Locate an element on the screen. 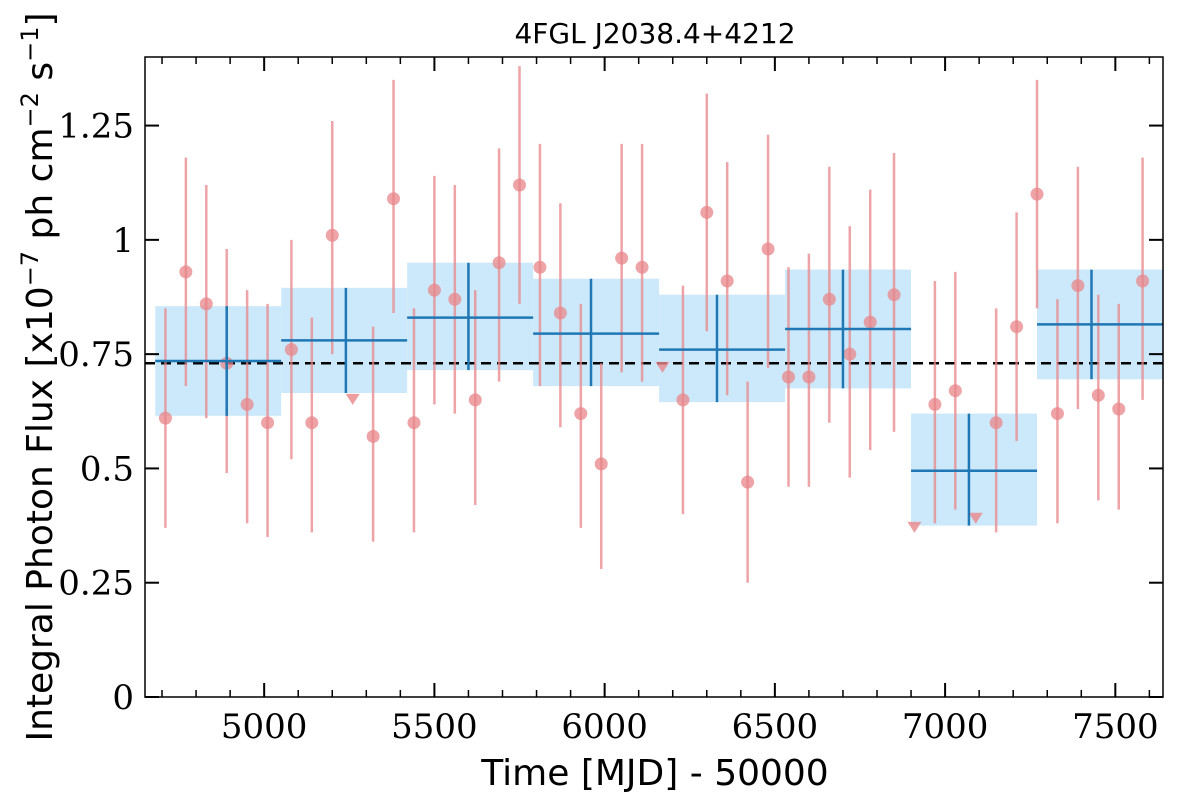 Image resolution: width=1200 pixels, height=800 pixels. x-tick-label: 6000 is located at coordinates (604, 727).